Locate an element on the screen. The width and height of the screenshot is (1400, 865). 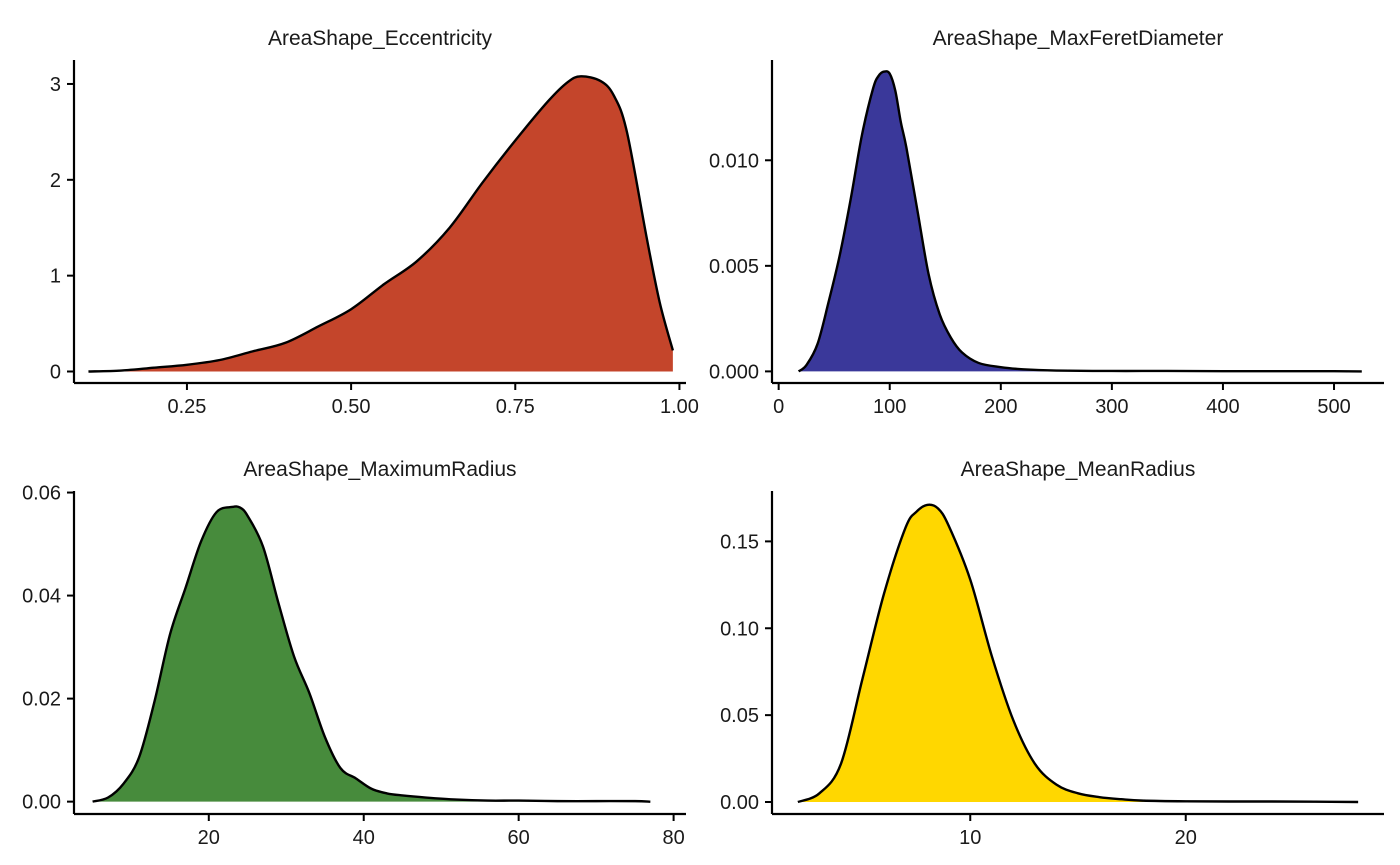
panel-title: AreaShape_Eccentricity is located at coordinates (380, 38).